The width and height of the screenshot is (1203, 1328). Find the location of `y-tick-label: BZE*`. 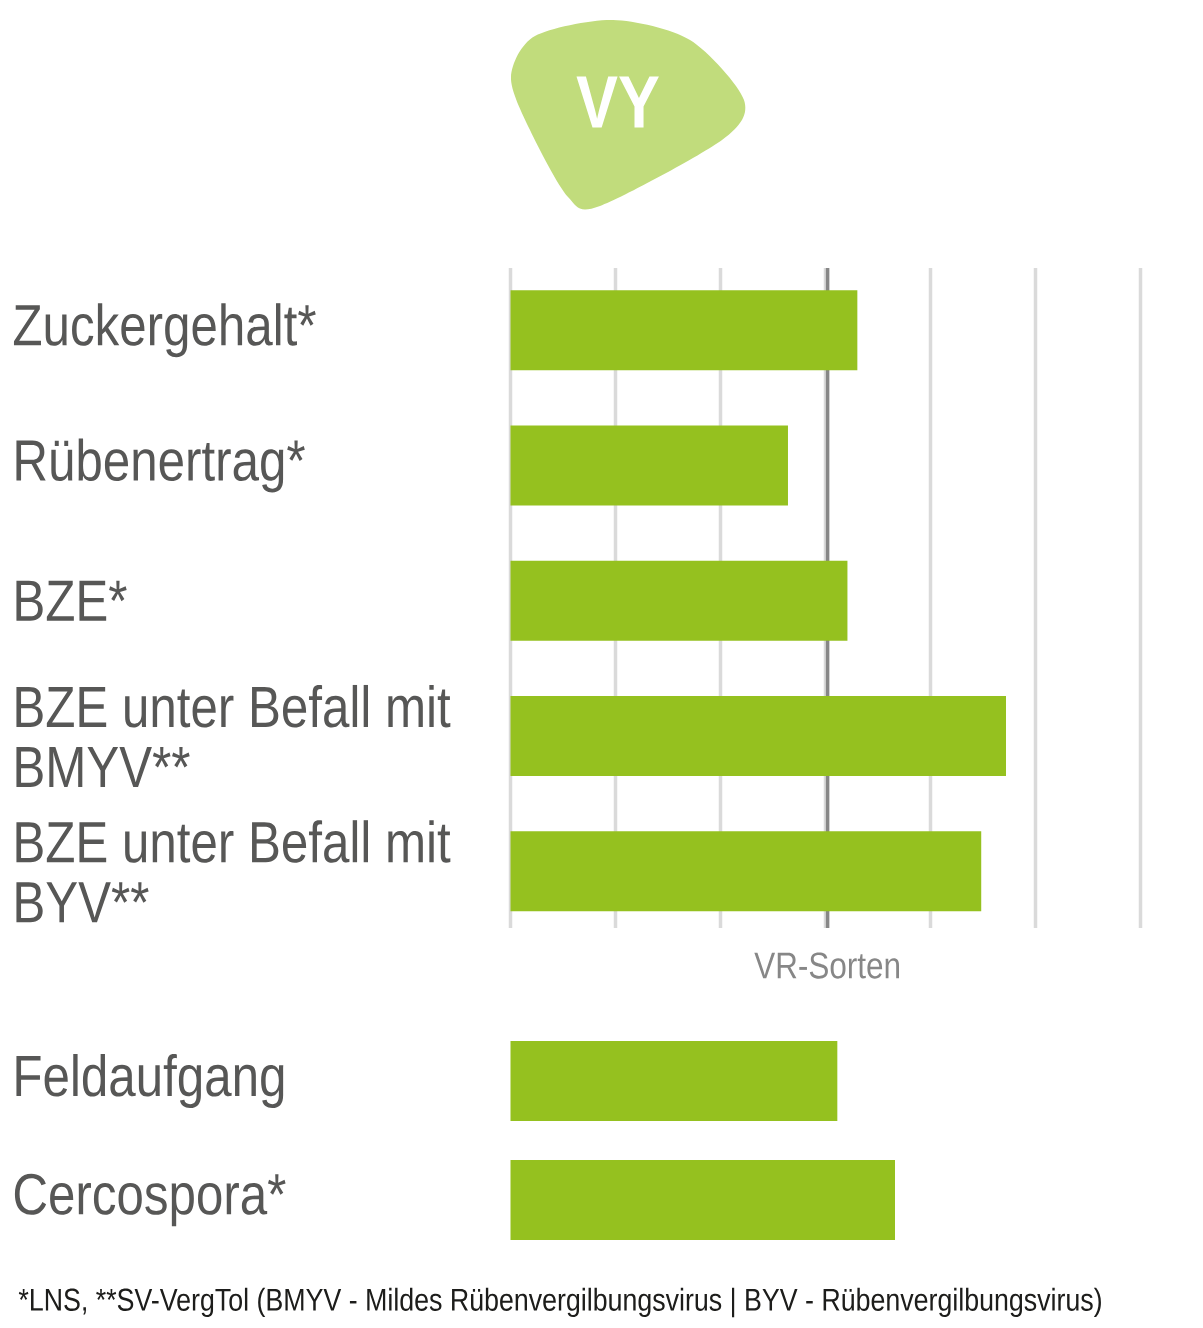

y-tick-label: BZE* is located at coordinates (71, 600).